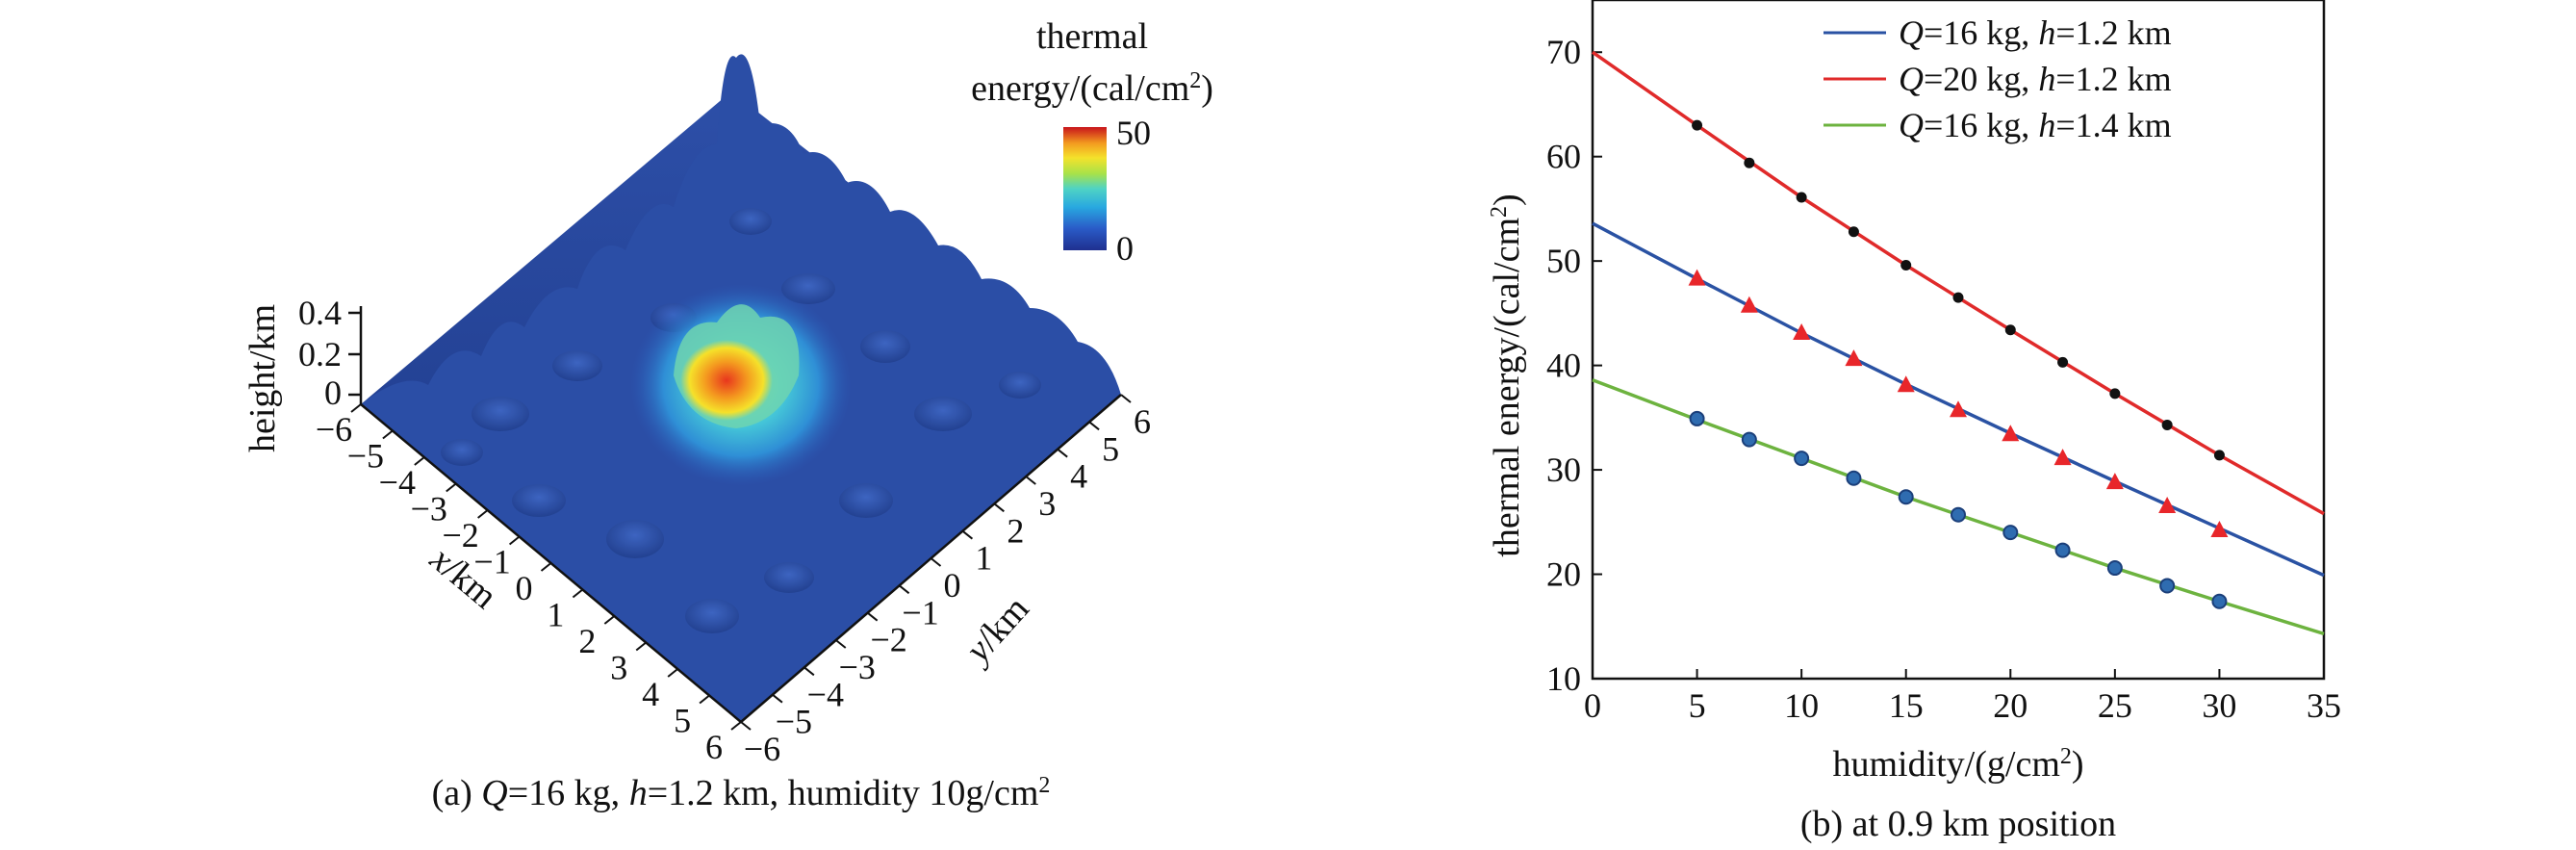  I want to click on colorbar-title-sup: 2, so click(1195, 80).